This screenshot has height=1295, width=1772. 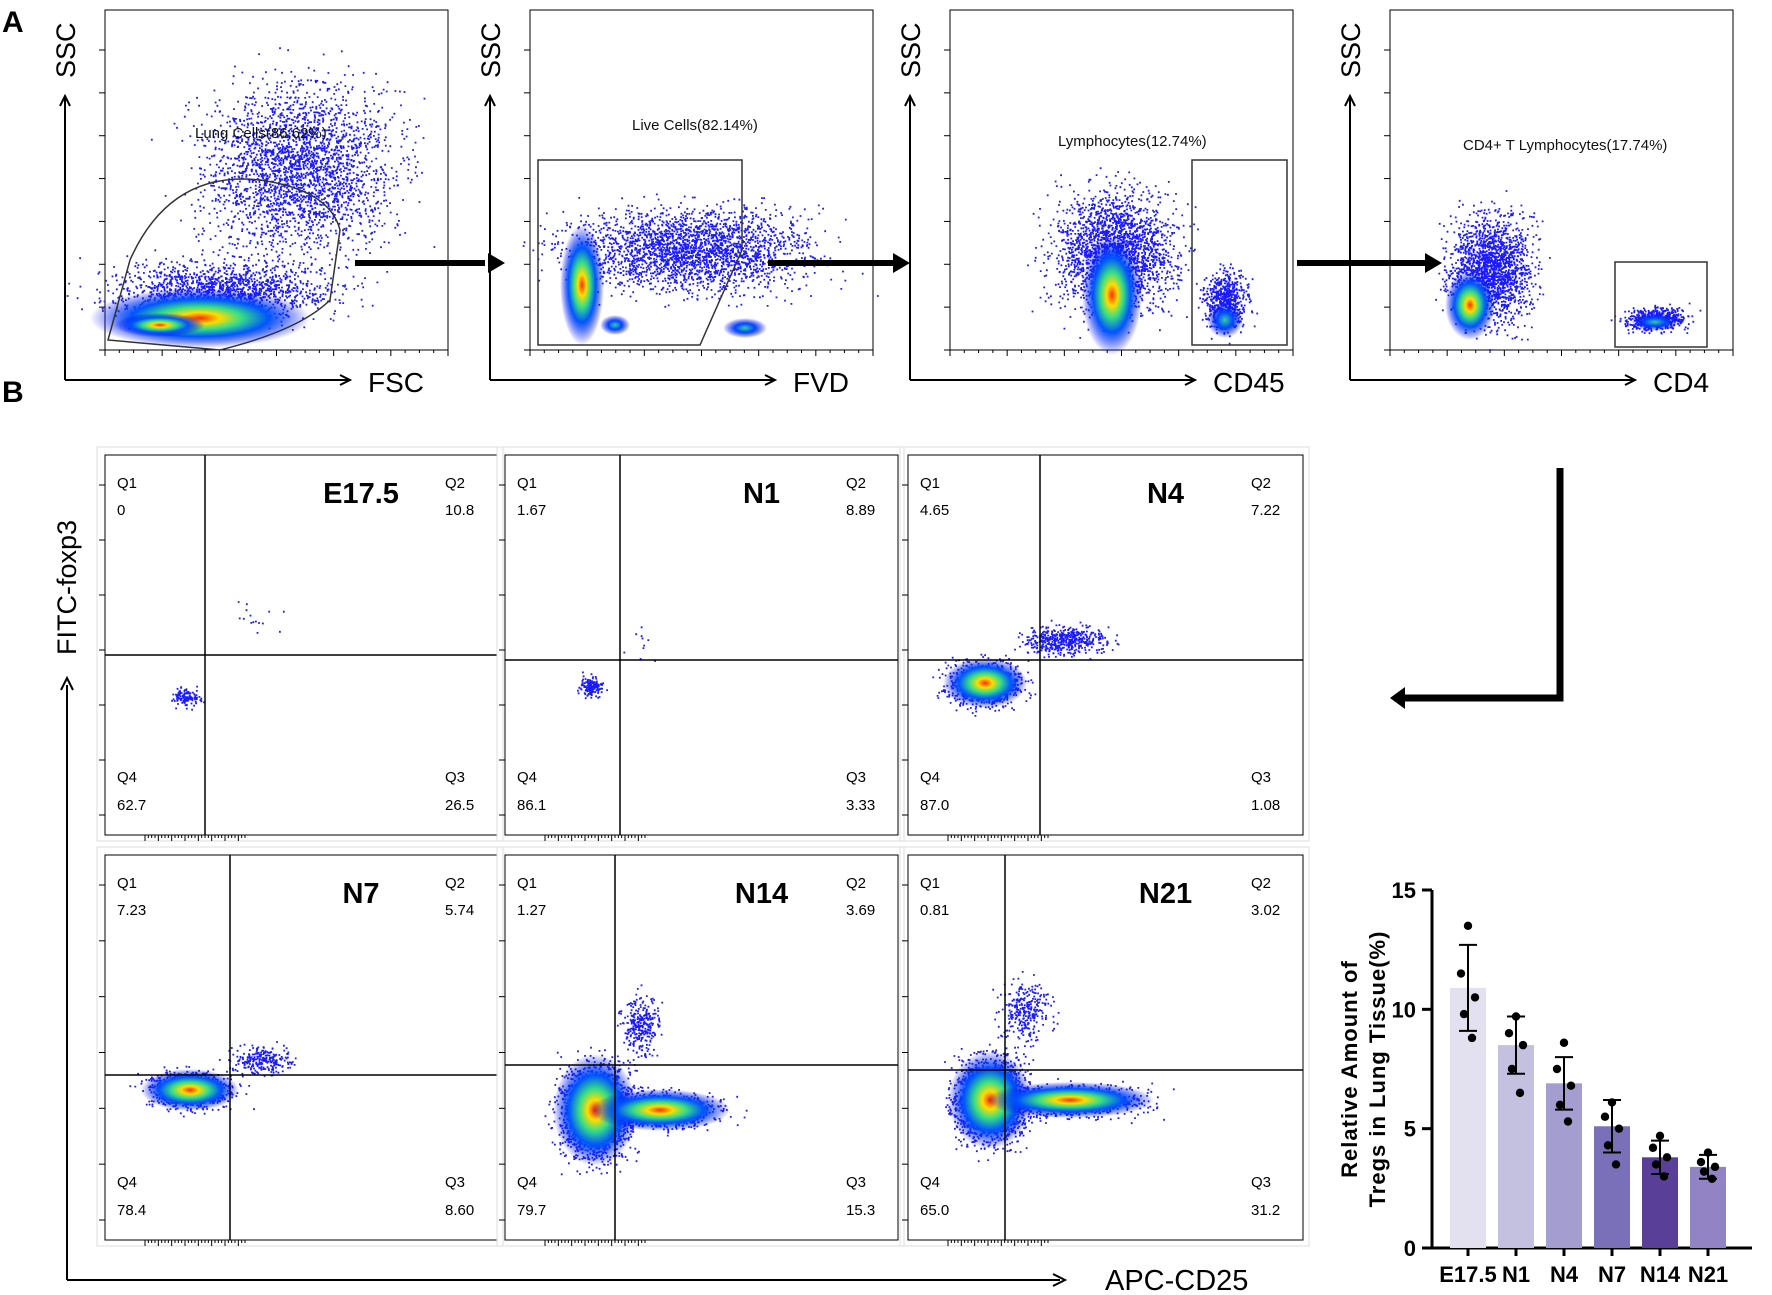 What do you see at coordinates (1681, 382) in the screenshot?
I see `gating-x-label: CD4` at bounding box center [1681, 382].